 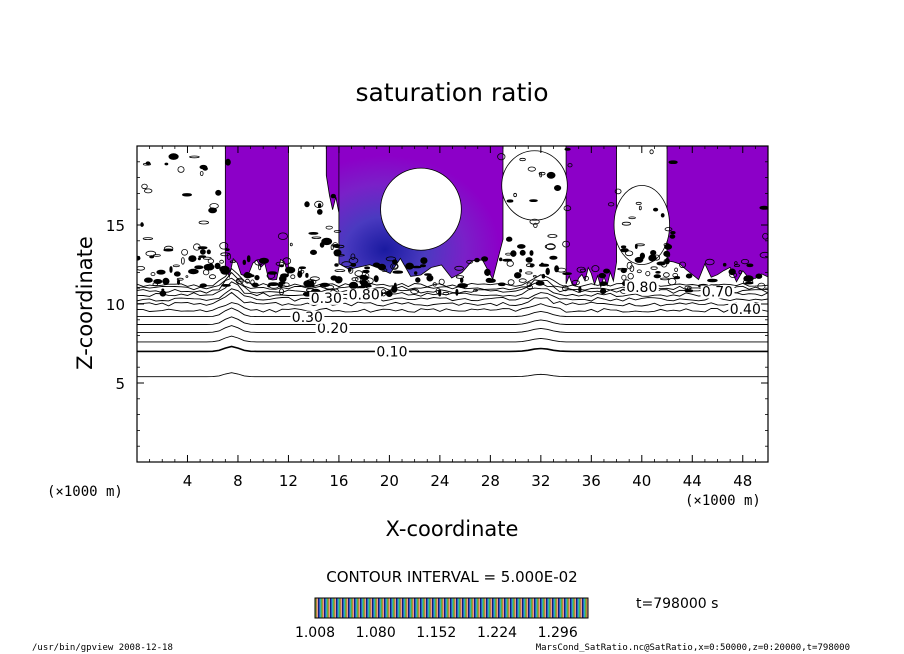 What do you see at coordinates (85, 303) in the screenshot?
I see `y-axis-label: Z-coordinate` at bounding box center [85, 303].